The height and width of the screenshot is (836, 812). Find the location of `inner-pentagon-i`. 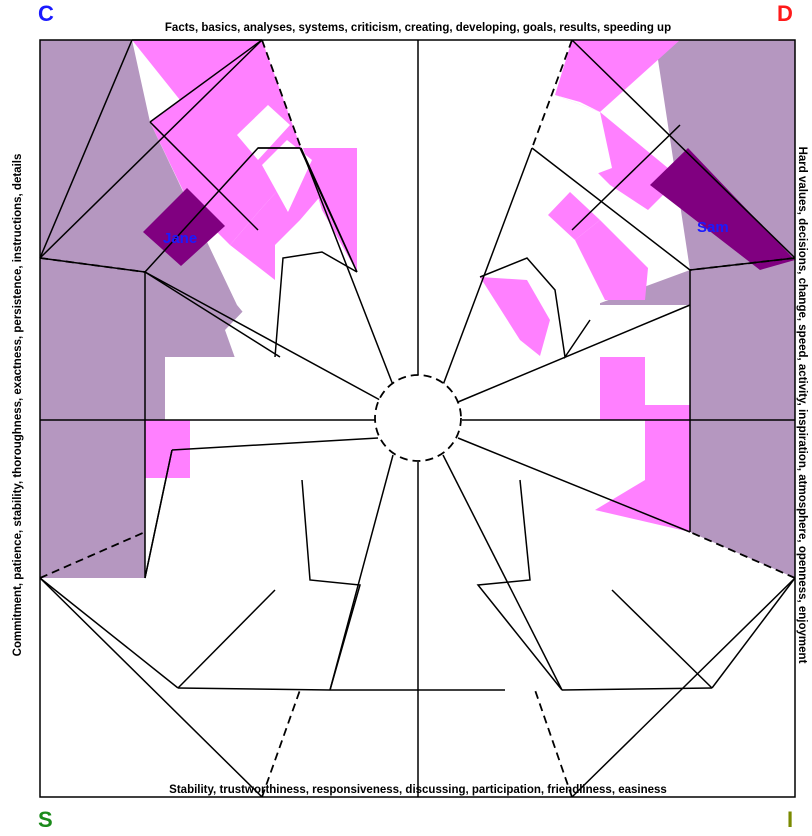

inner-pentagon-i is located at coordinates (519, 585).